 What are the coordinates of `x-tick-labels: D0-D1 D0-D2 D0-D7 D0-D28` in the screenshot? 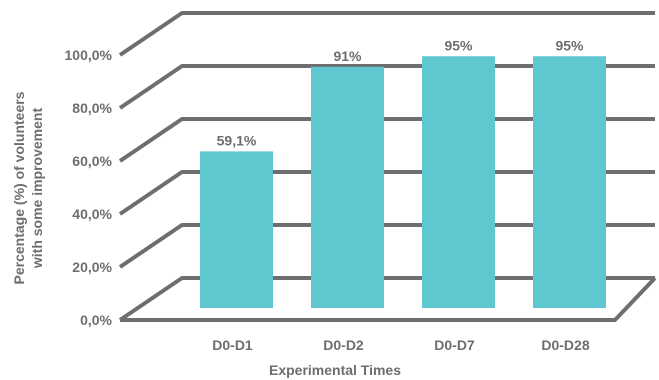 It's located at (401, 345).